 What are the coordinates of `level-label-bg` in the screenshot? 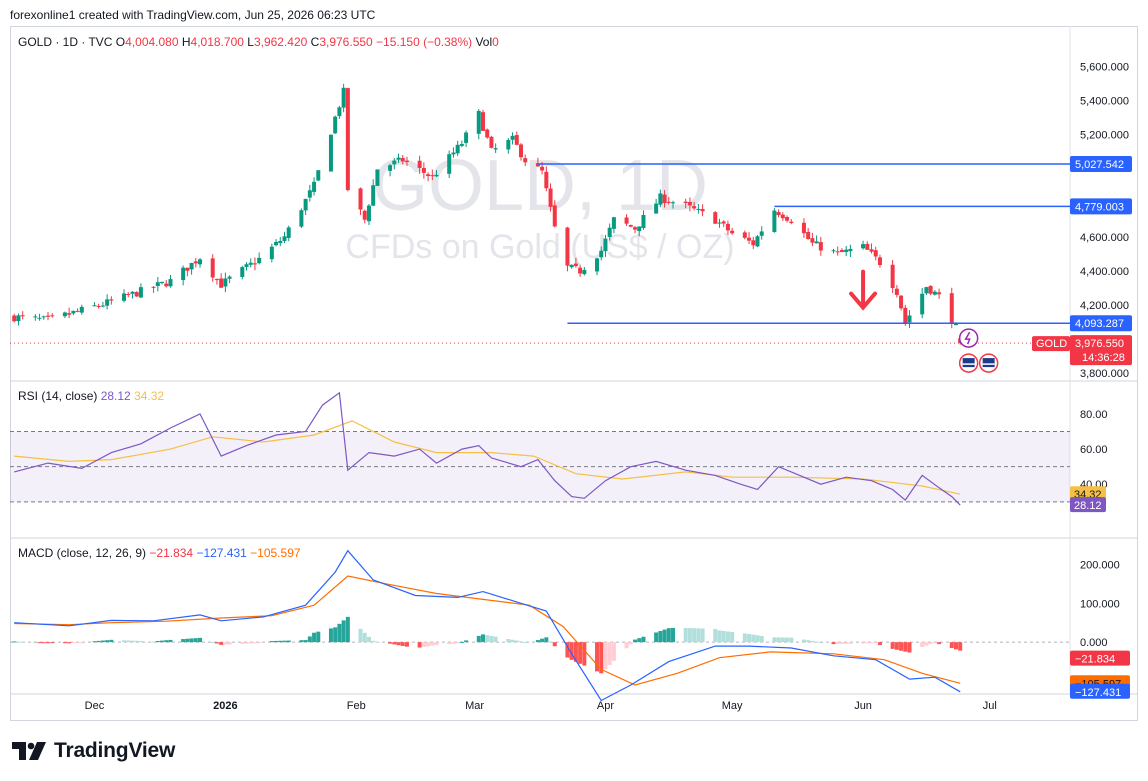 It's located at (1101, 164).